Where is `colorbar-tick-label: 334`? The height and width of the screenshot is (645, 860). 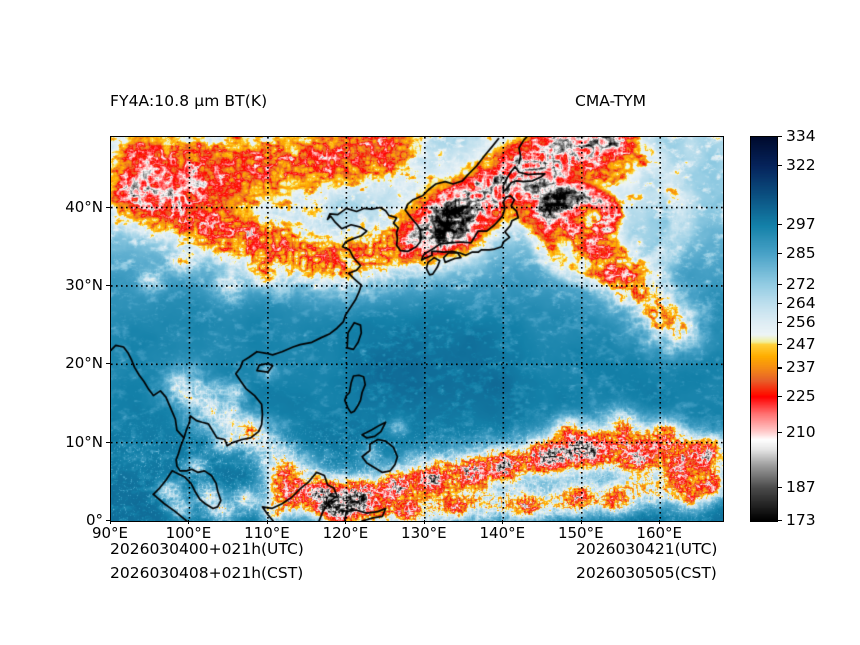 colorbar-tick-label: 334 is located at coordinates (801, 136).